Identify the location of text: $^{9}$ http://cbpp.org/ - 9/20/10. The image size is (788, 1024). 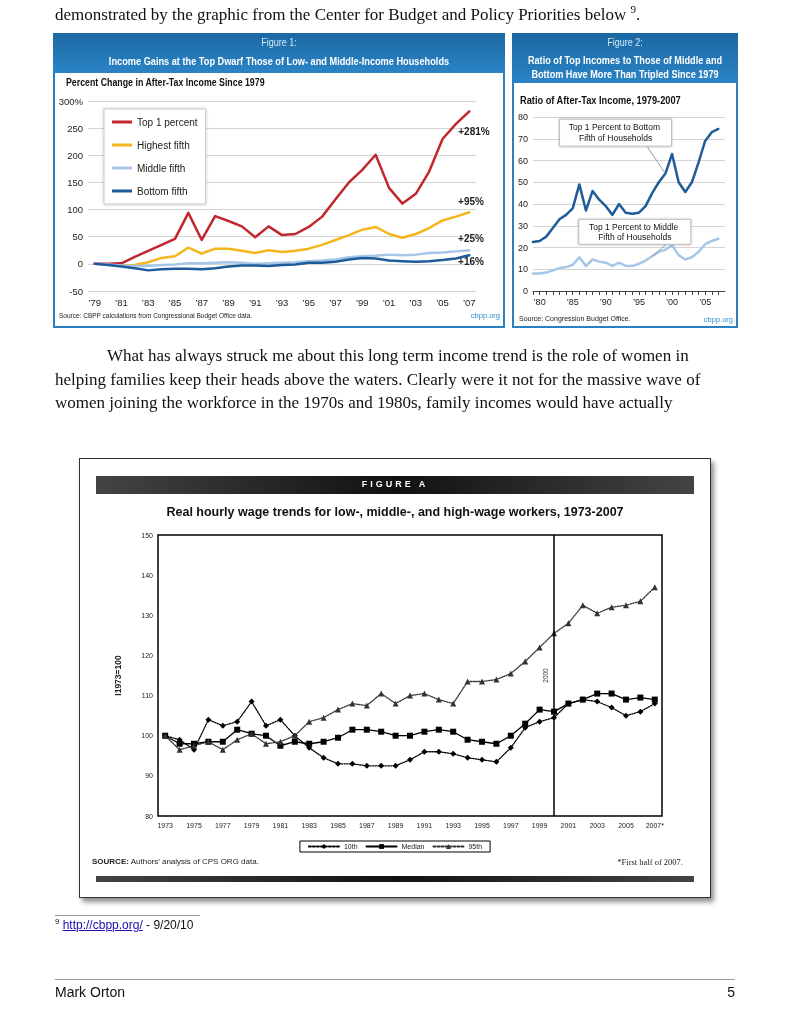
(124, 925).